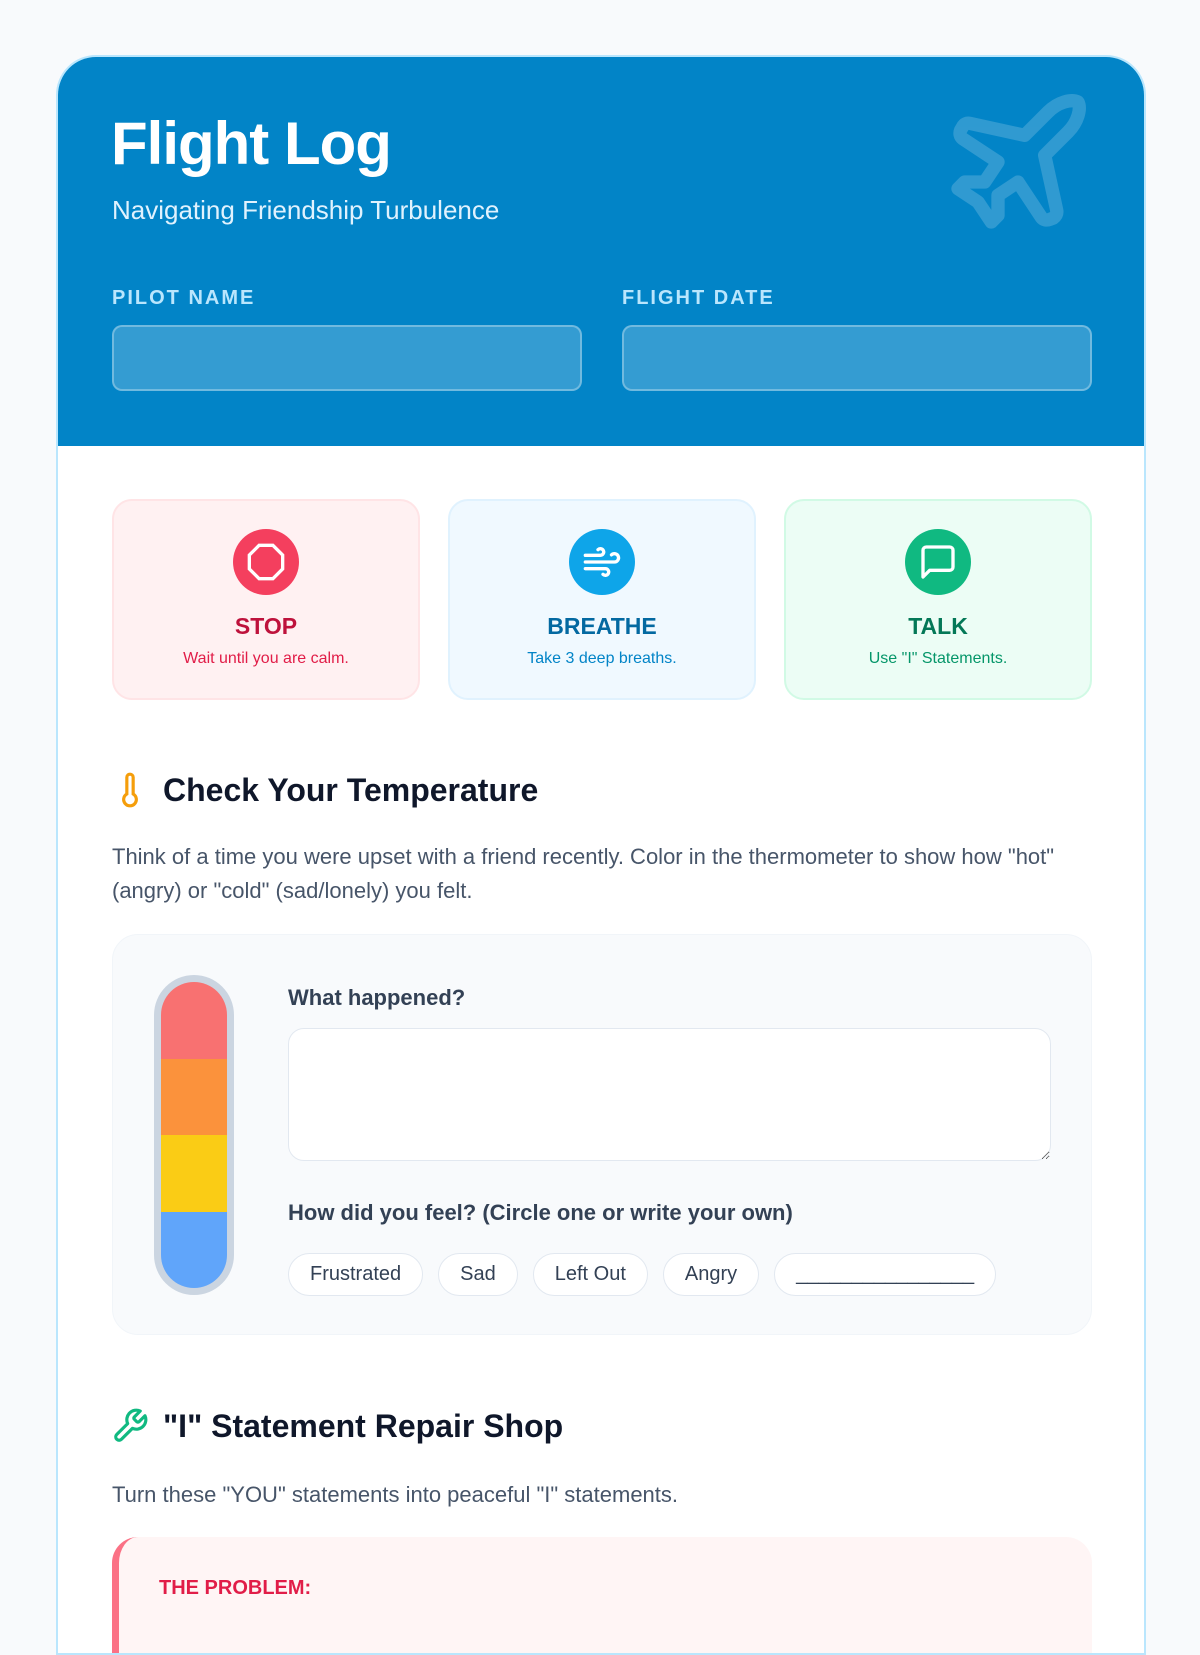 This screenshot has height=1655, width=1200. What do you see at coordinates (938, 626) in the screenshot?
I see `step-title: TALK` at bounding box center [938, 626].